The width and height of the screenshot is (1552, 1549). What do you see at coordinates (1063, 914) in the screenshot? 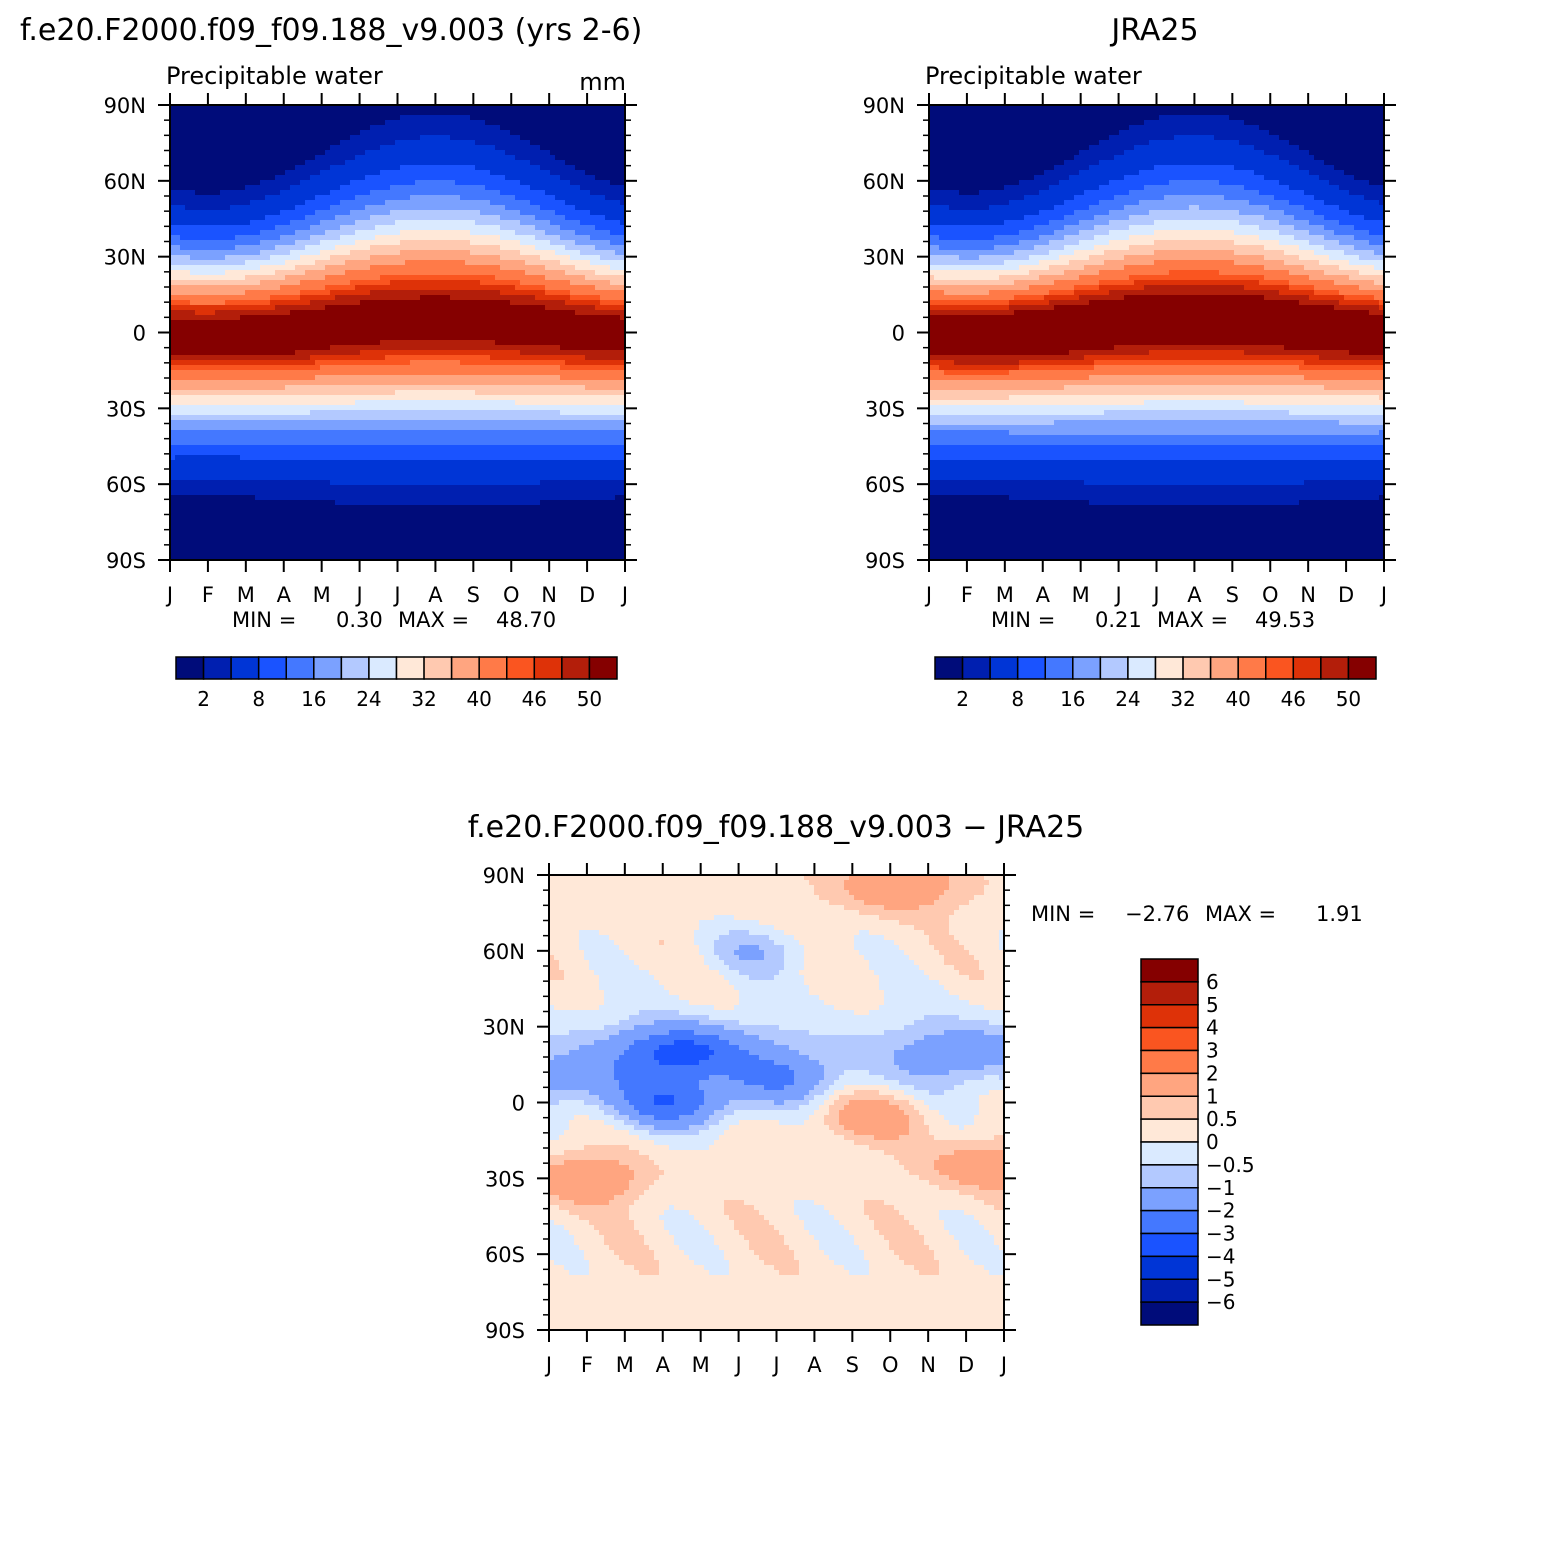
I see `panel-diff-min-label: MIN =` at bounding box center [1063, 914].